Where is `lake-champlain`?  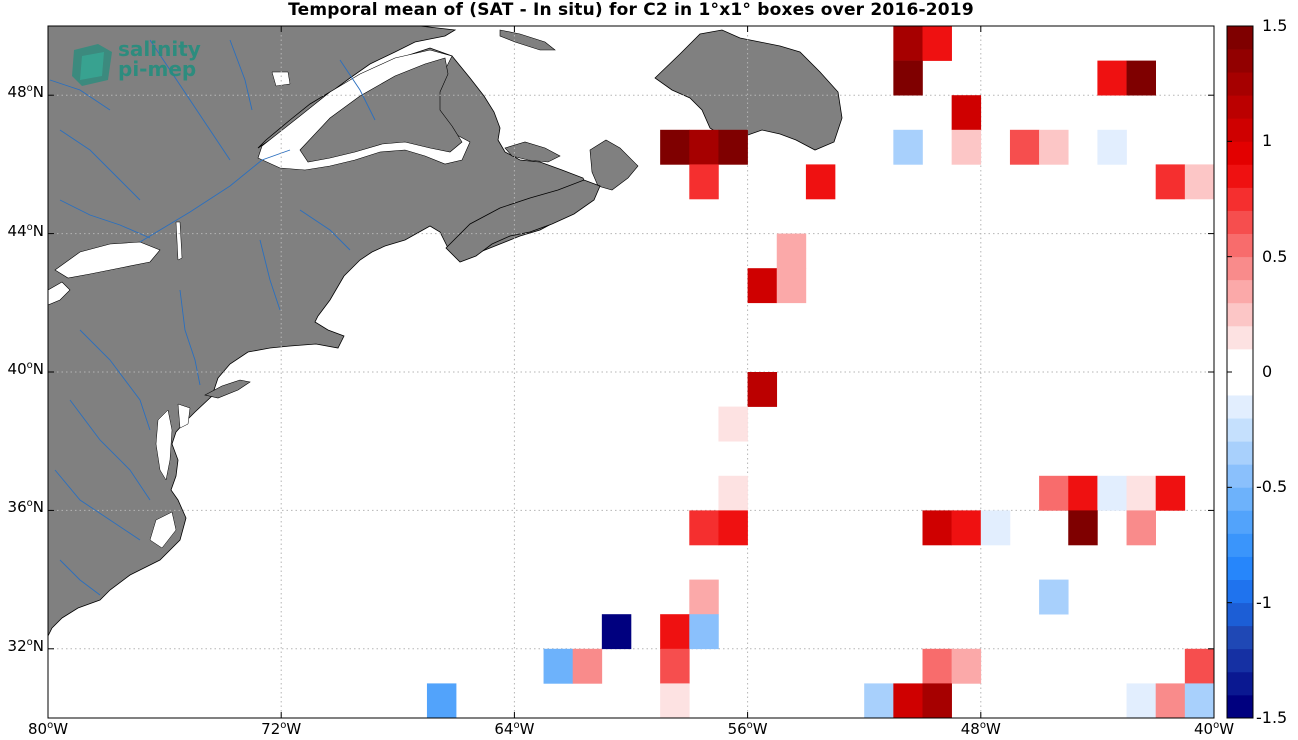 lake-champlain is located at coordinates (179, 241).